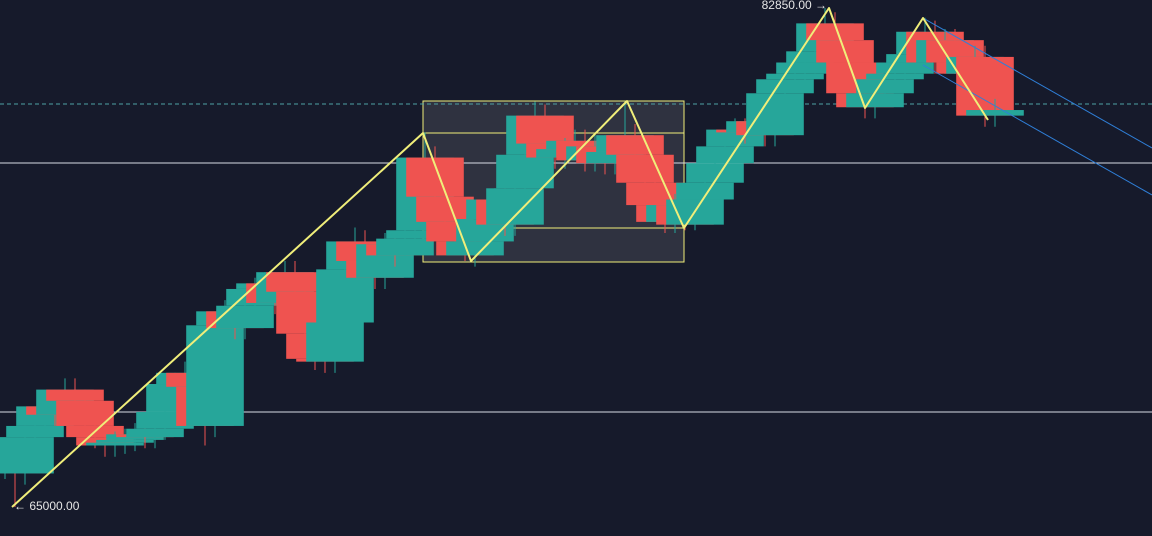 The height and width of the screenshot is (536, 1152). What do you see at coordinates (47, 506) in the screenshot?
I see `price-label: ← 65000.00` at bounding box center [47, 506].